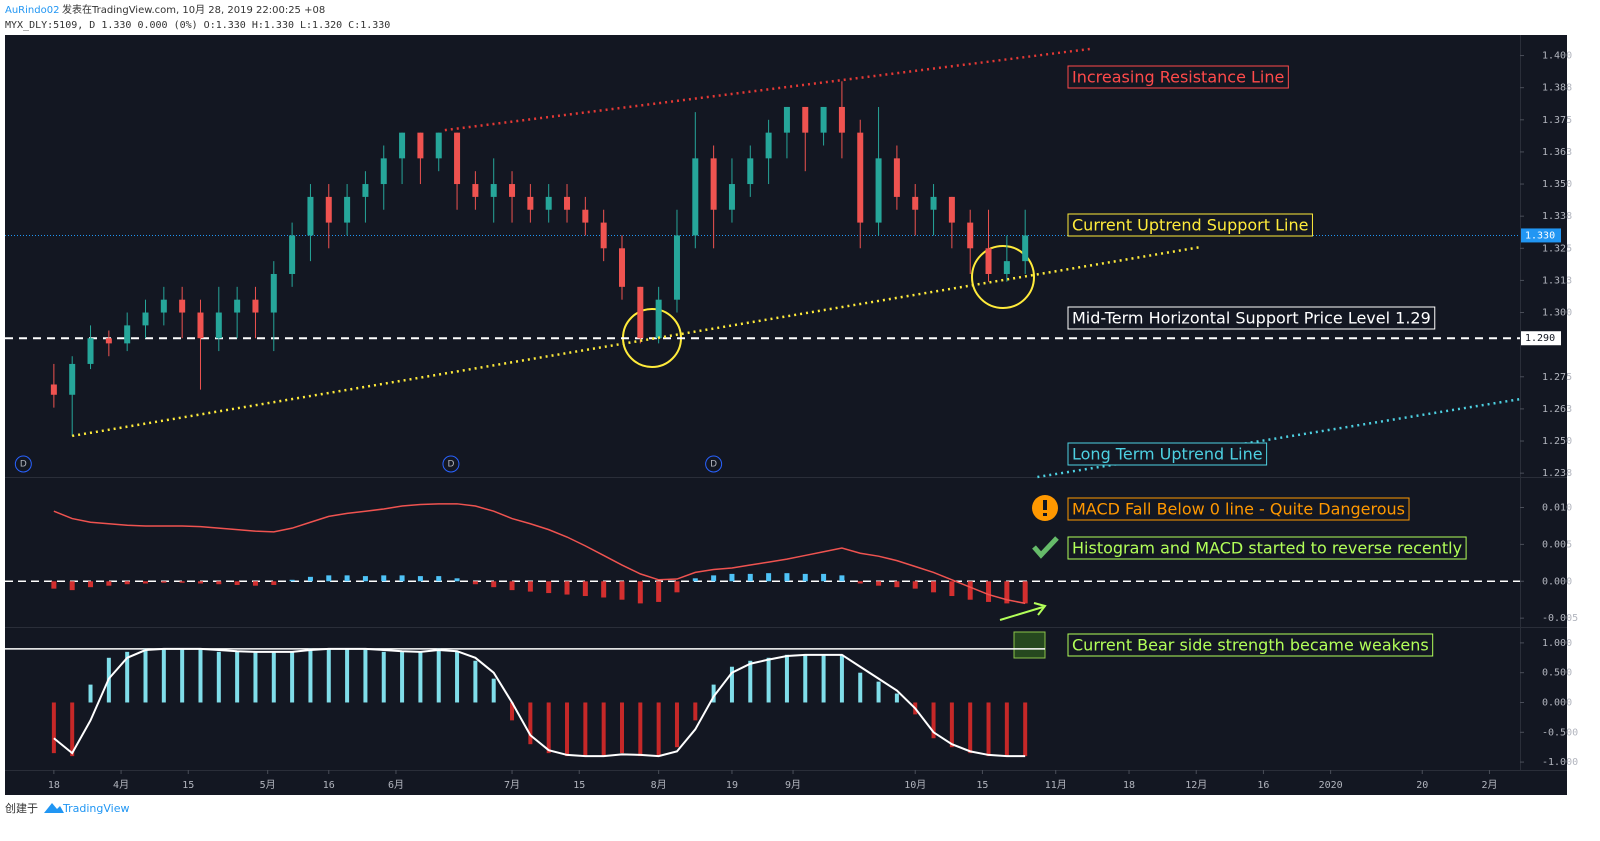 The height and width of the screenshot is (841, 1600). Describe the element at coordinates (1029, 645) in the screenshot. I see `signal-box` at that location.